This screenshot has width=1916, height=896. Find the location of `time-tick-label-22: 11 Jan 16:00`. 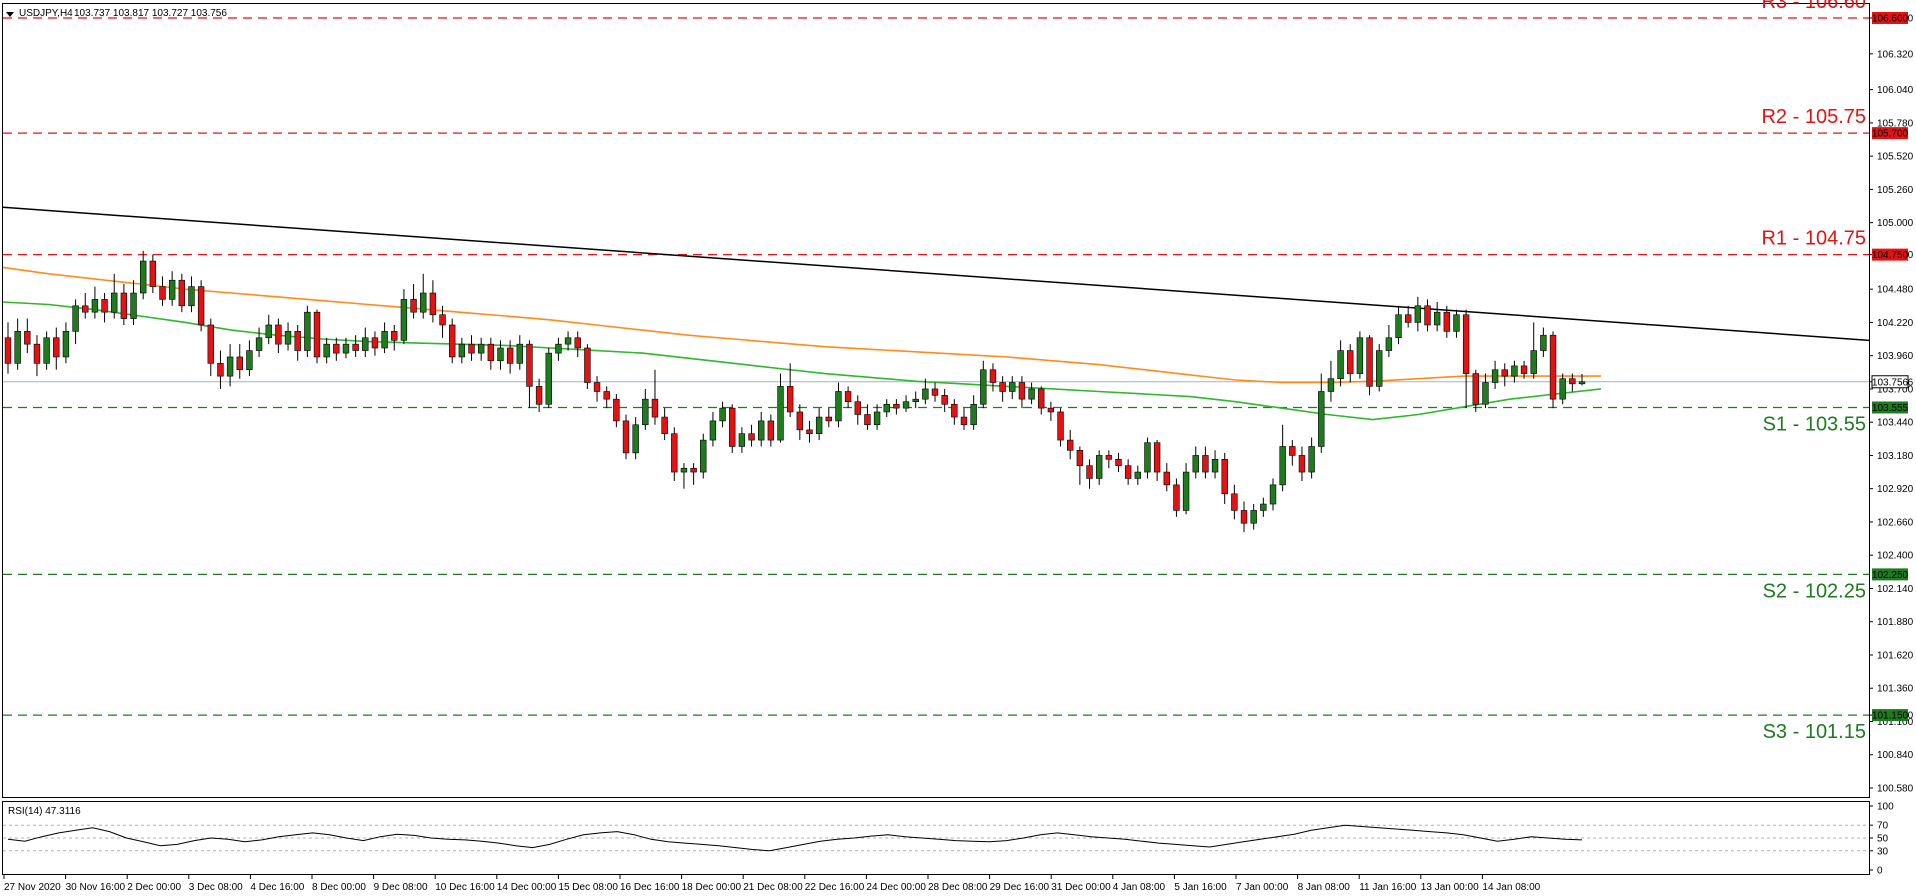

time-tick-label-22: 11 Jan 16:00 is located at coordinates (1388, 887).